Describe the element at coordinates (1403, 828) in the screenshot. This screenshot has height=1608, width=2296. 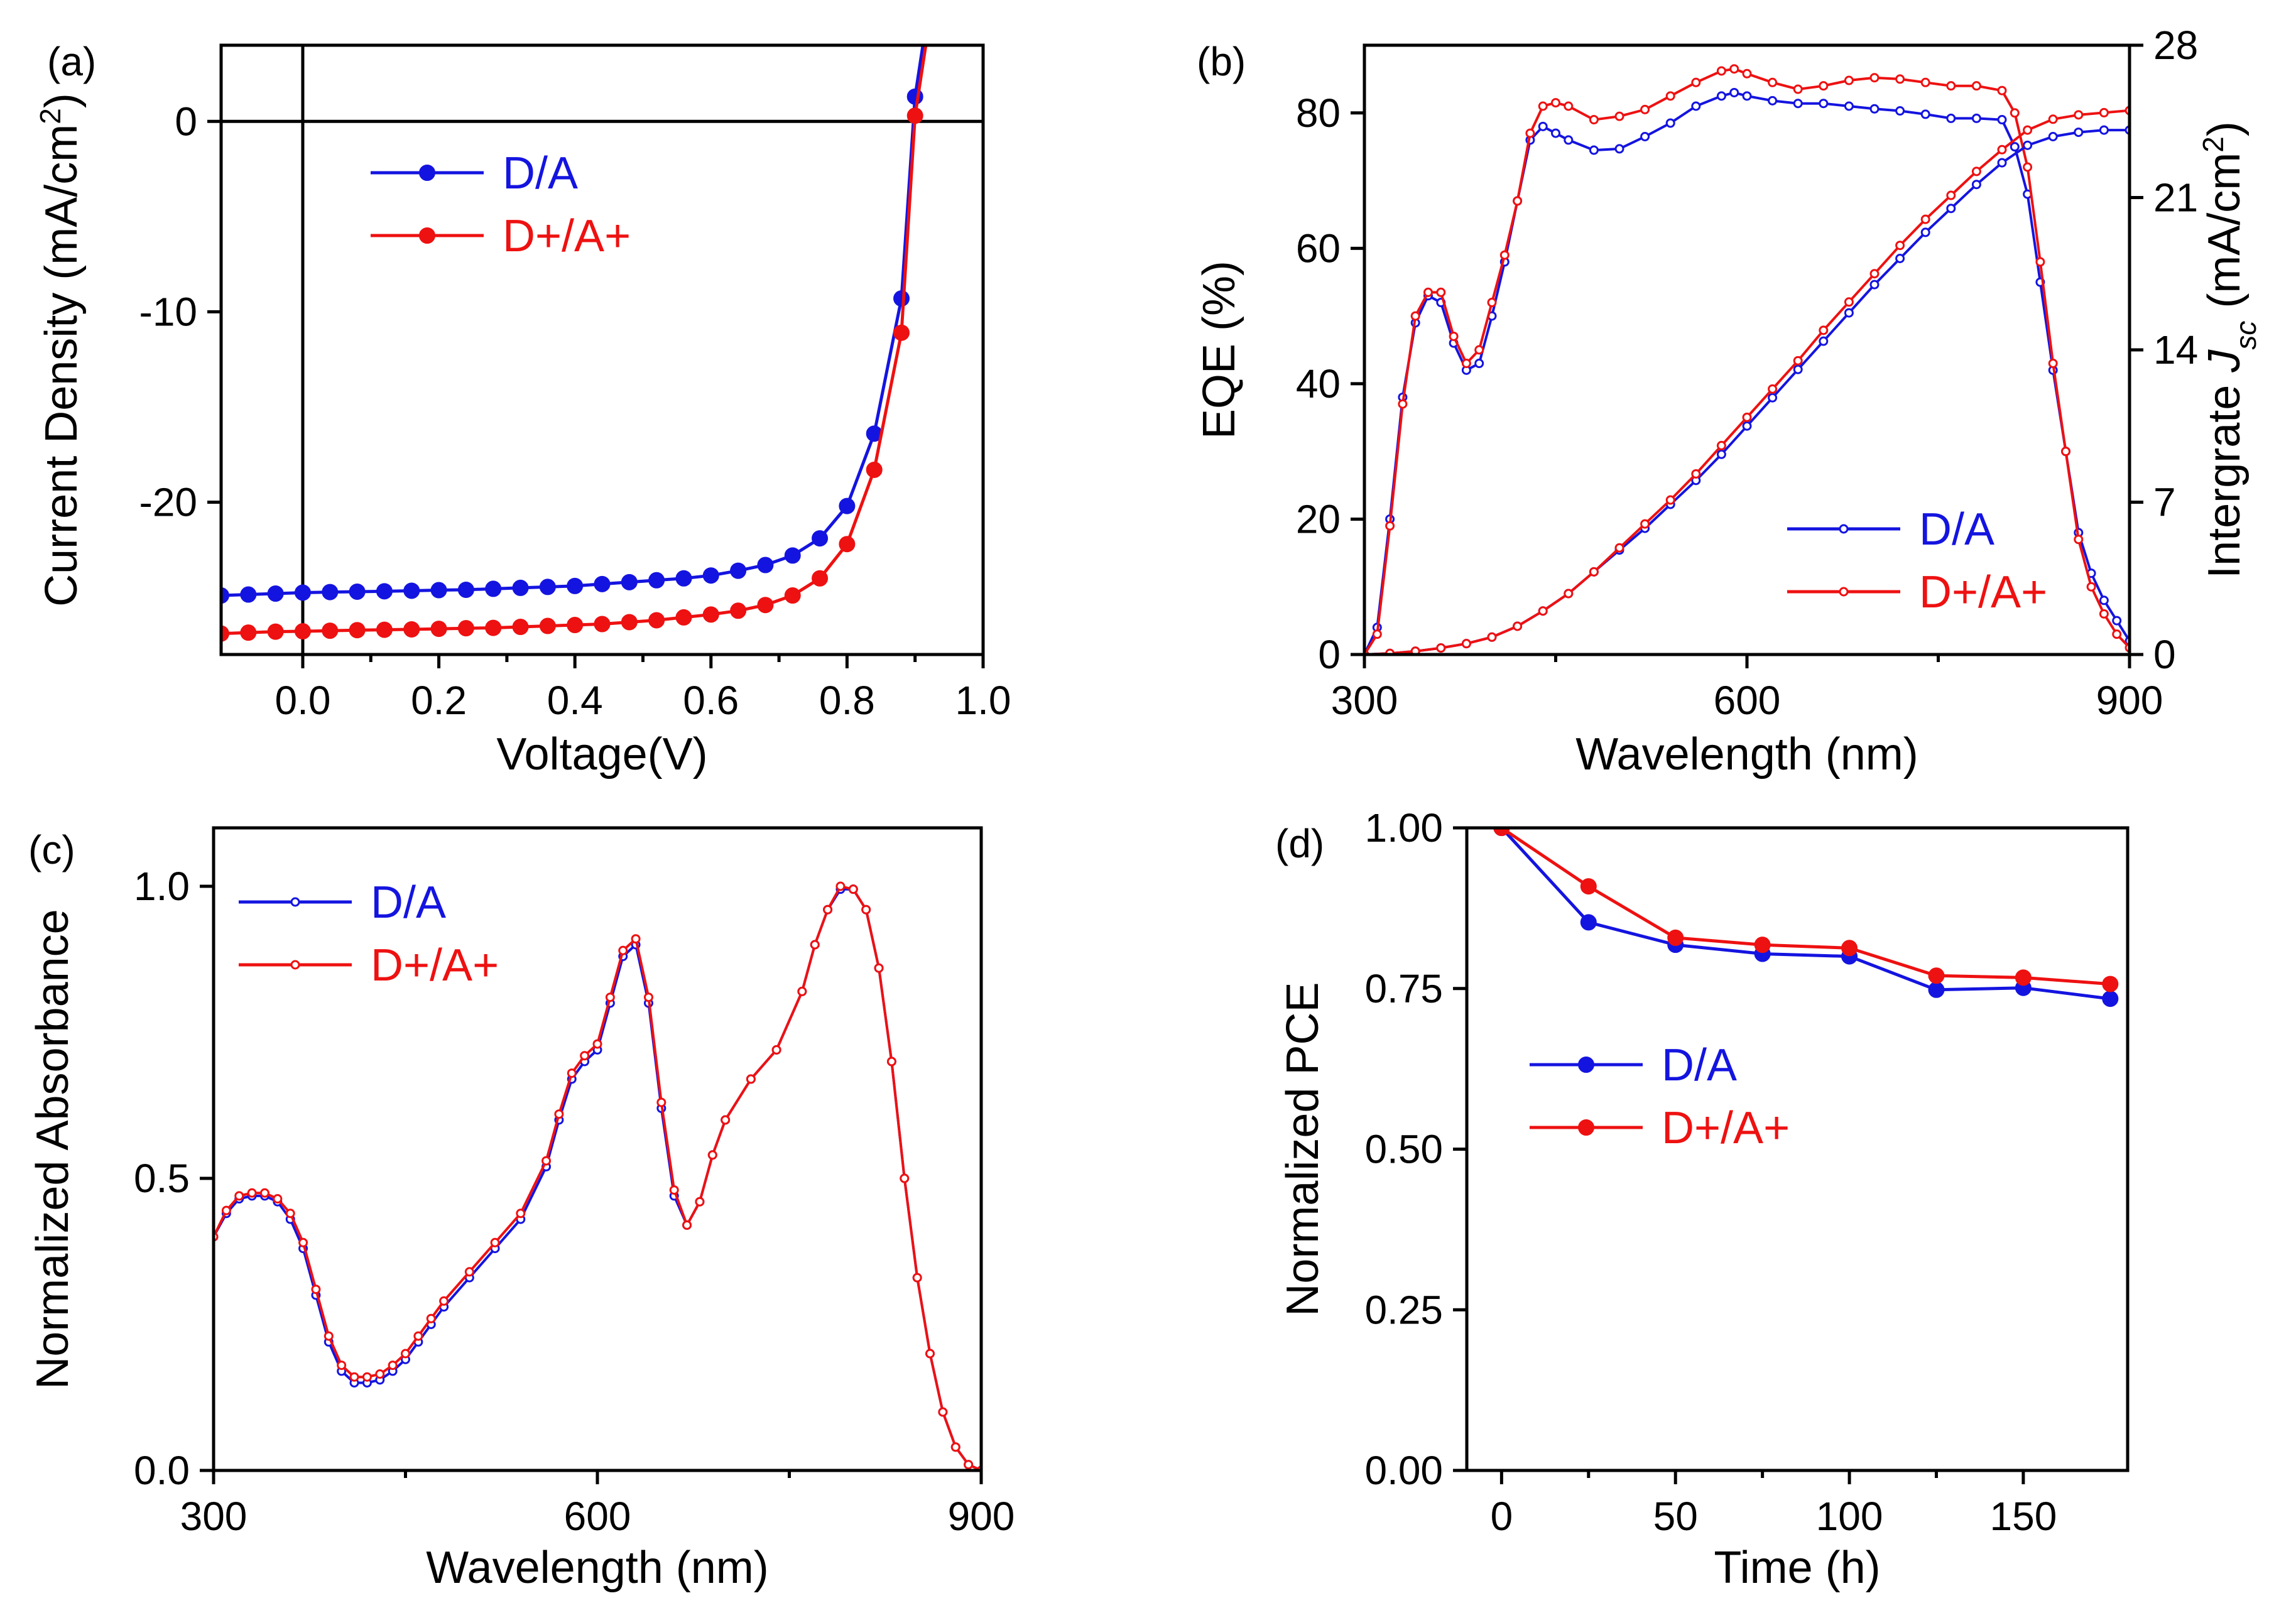
I see `y-tick-label: 1.00` at that location.